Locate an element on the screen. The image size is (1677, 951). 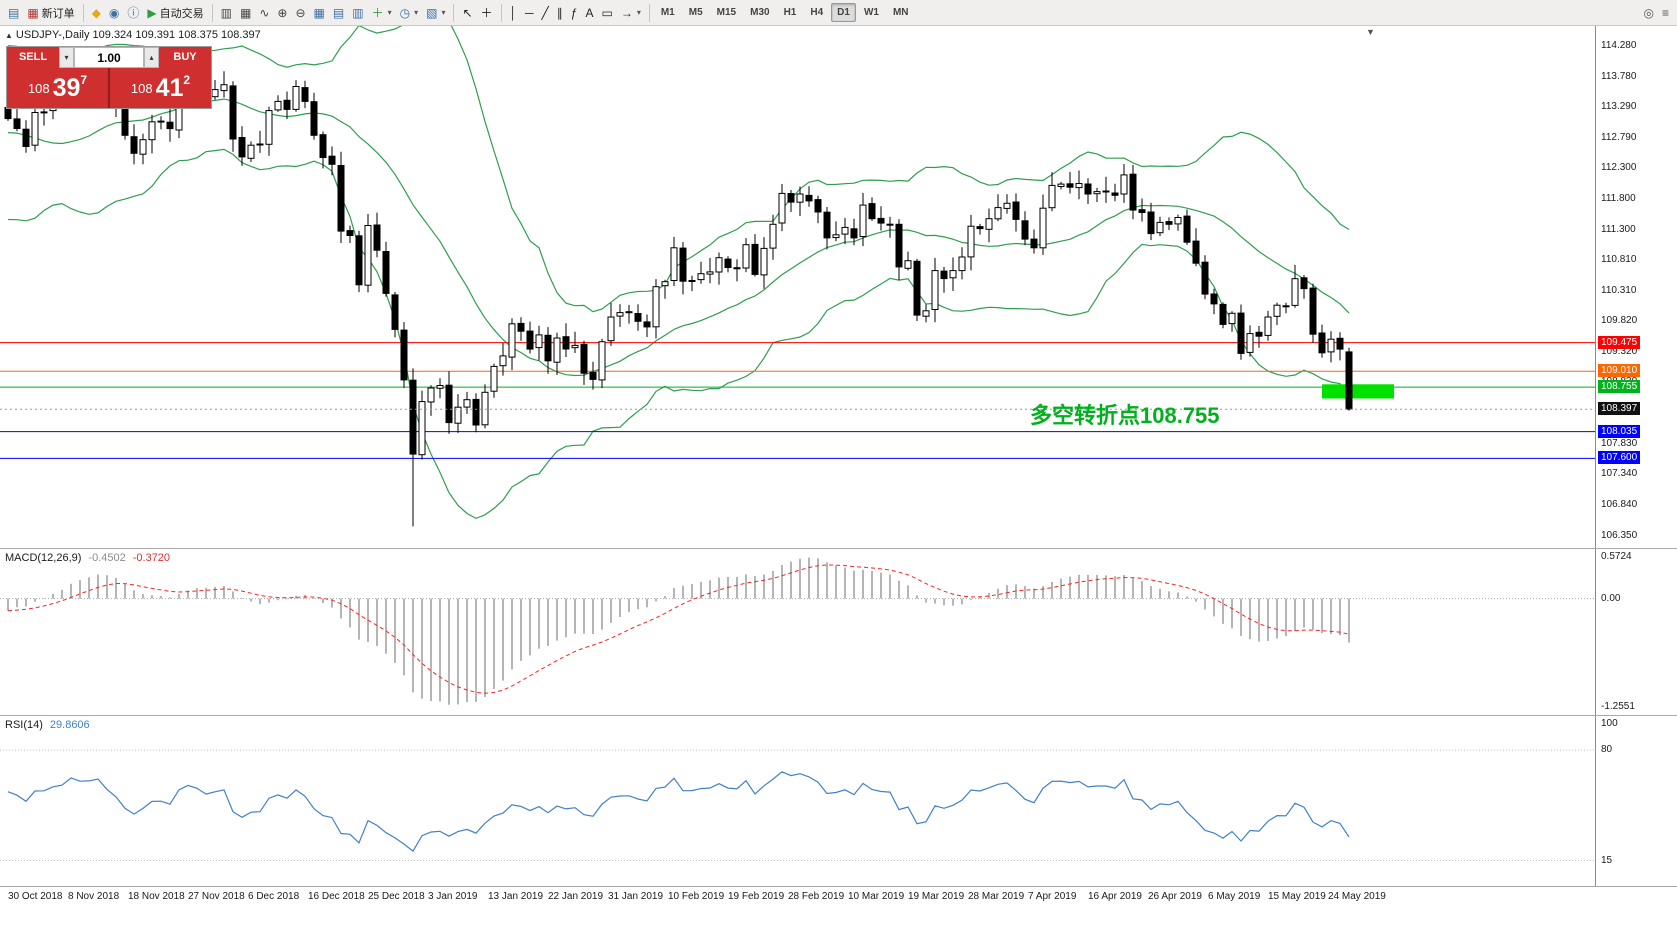
pivot-annotation: 多空转折点108.755 is located at coordinates (1125, 415).